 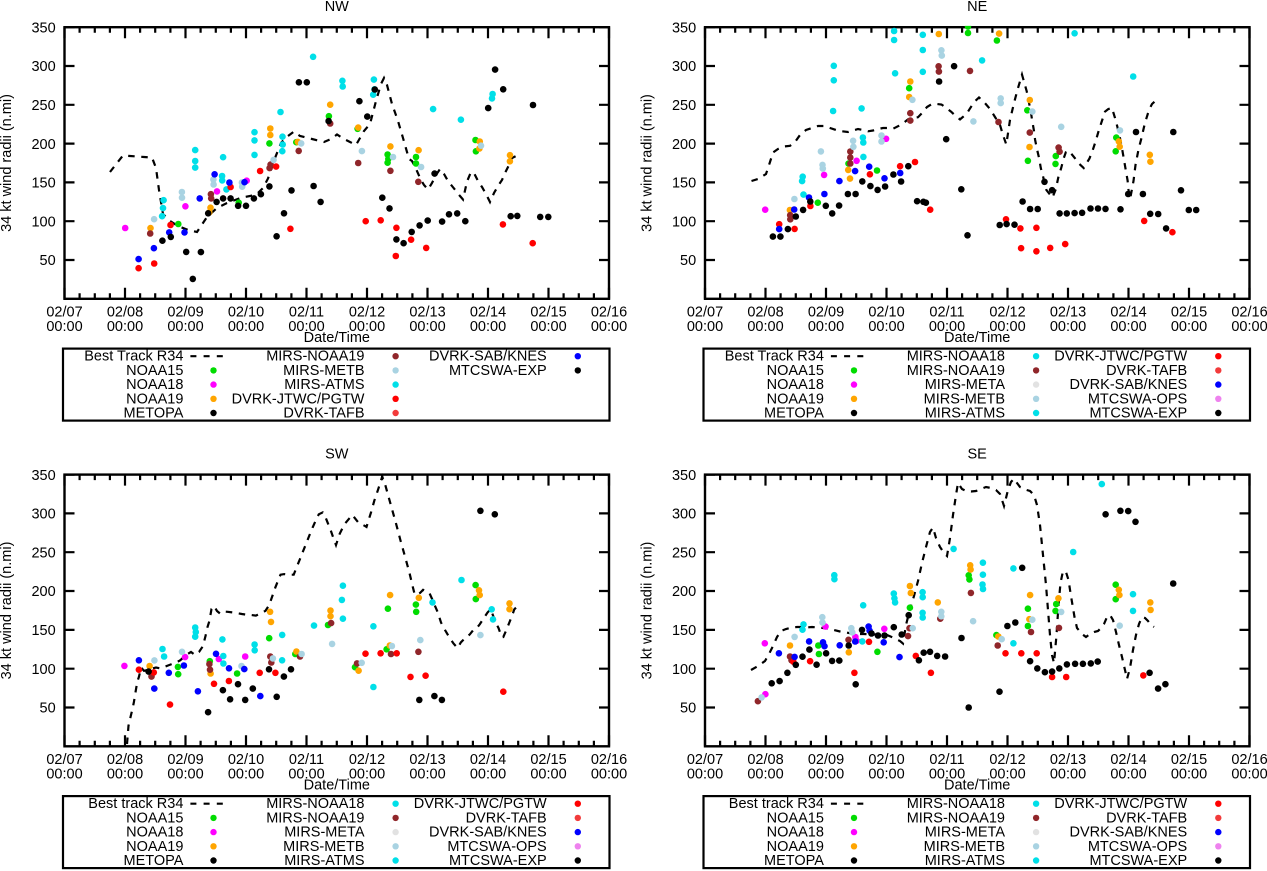 What do you see at coordinates (978, 454) in the screenshot?
I see `svg-text: SE` at bounding box center [978, 454].